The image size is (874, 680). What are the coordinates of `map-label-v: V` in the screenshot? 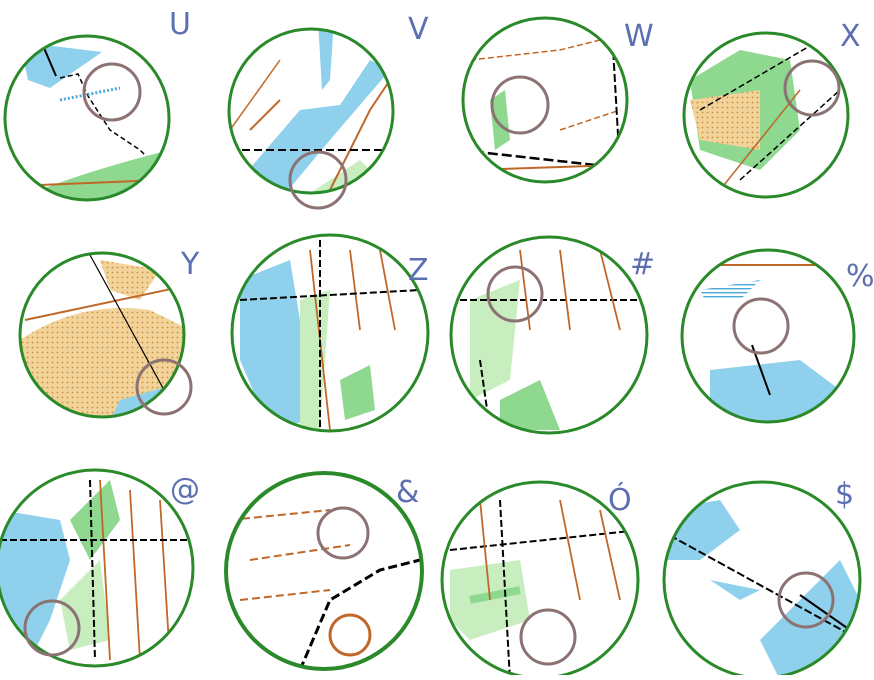 It's located at (418, 29).